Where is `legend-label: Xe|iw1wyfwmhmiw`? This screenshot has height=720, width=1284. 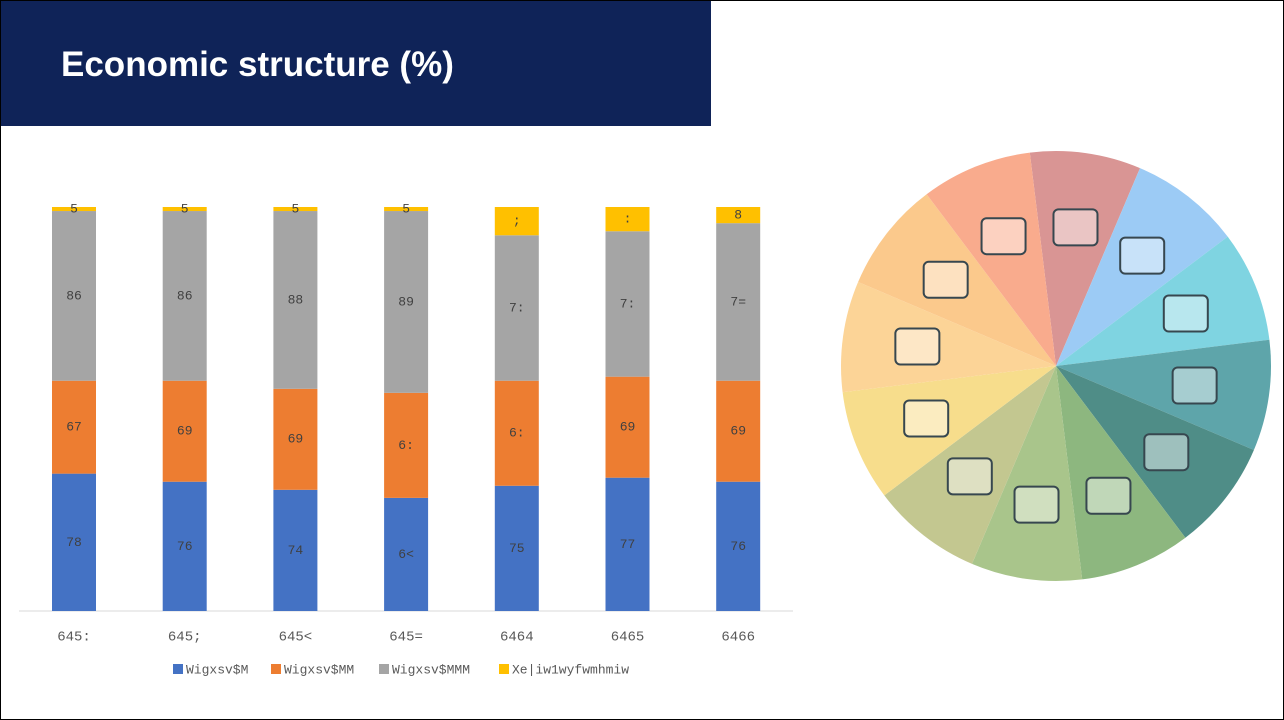 legend-label: Xe|iw1wyfwmhmiw is located at coordinates (570, 669).